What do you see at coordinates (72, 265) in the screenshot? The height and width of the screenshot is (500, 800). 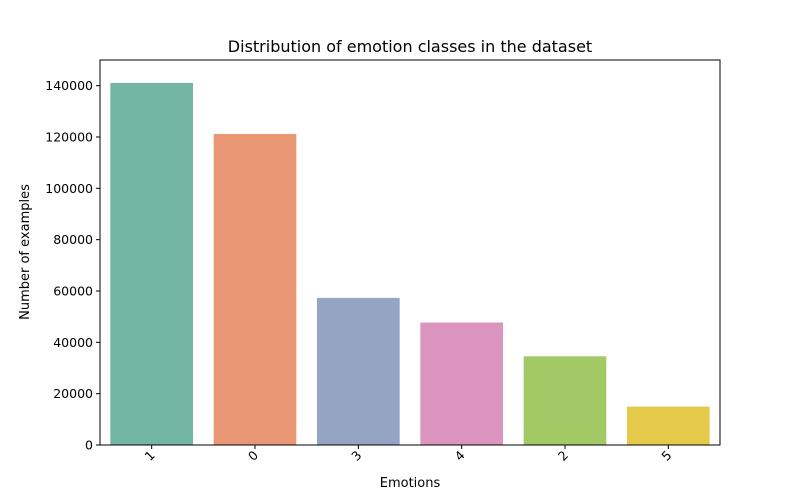 I see `y-axis: 0 20000 40000 60000 80000 100000 120000 140000` at bounding box center [72, 265].